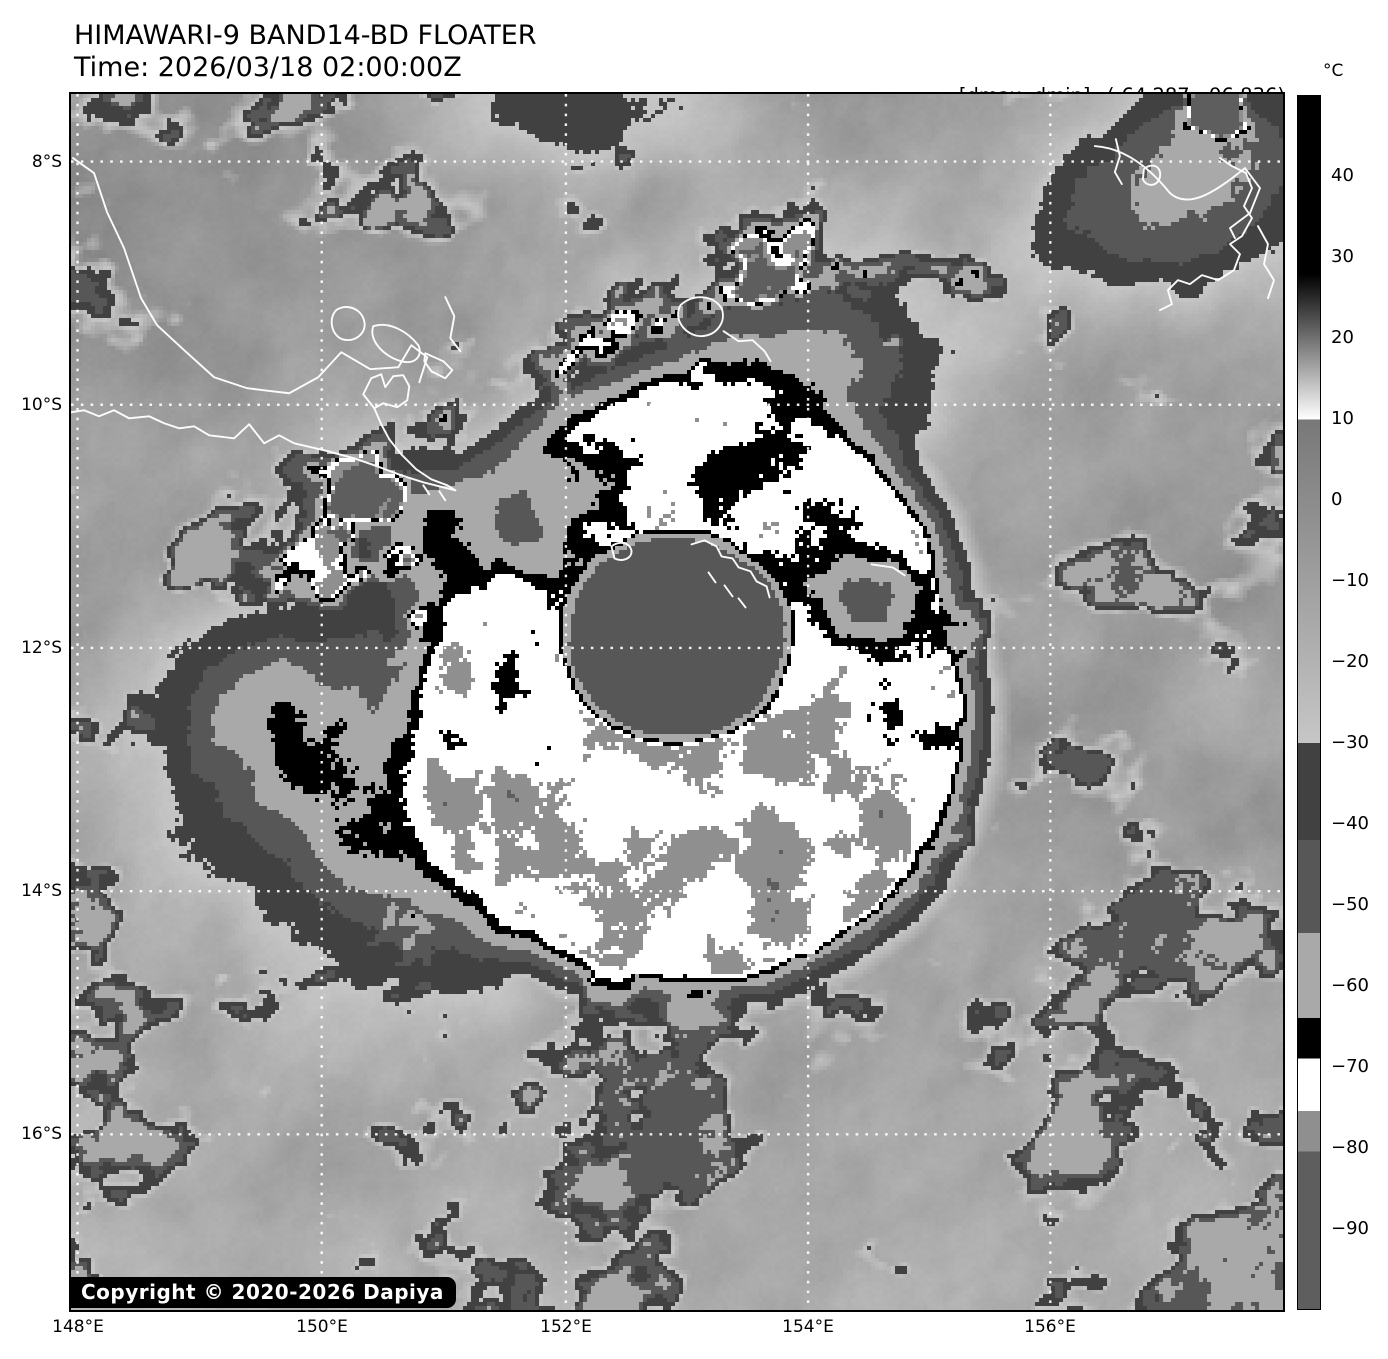 The height and width of the screenshot is (1359, 1388). Describe the element at coordinates (263, 1292) in the screenshot. I see `copyright-badge: Copyright © 2020-2026 Dapiya` at that location.